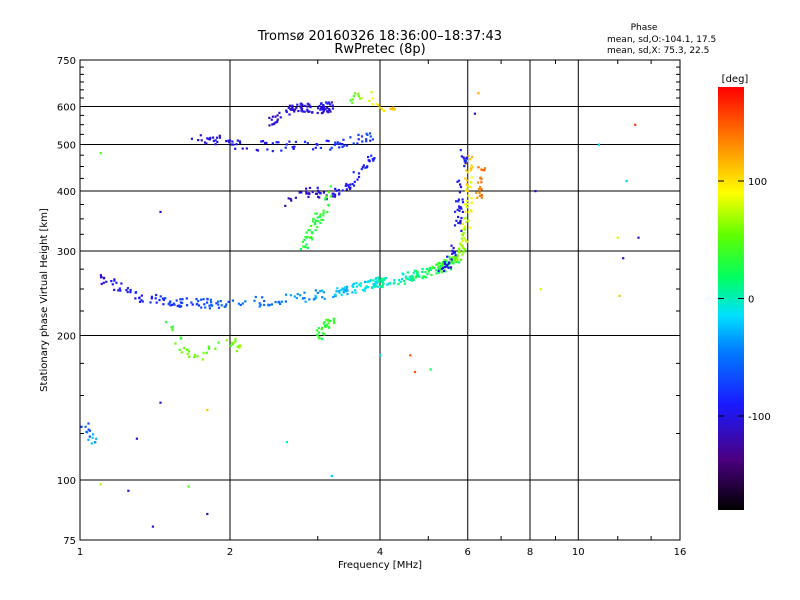 This screenshot has height=600, width=800. Describe the element at coordinates (66, 108) in the screenshot. I see `y-tick-label: 600` at that location.